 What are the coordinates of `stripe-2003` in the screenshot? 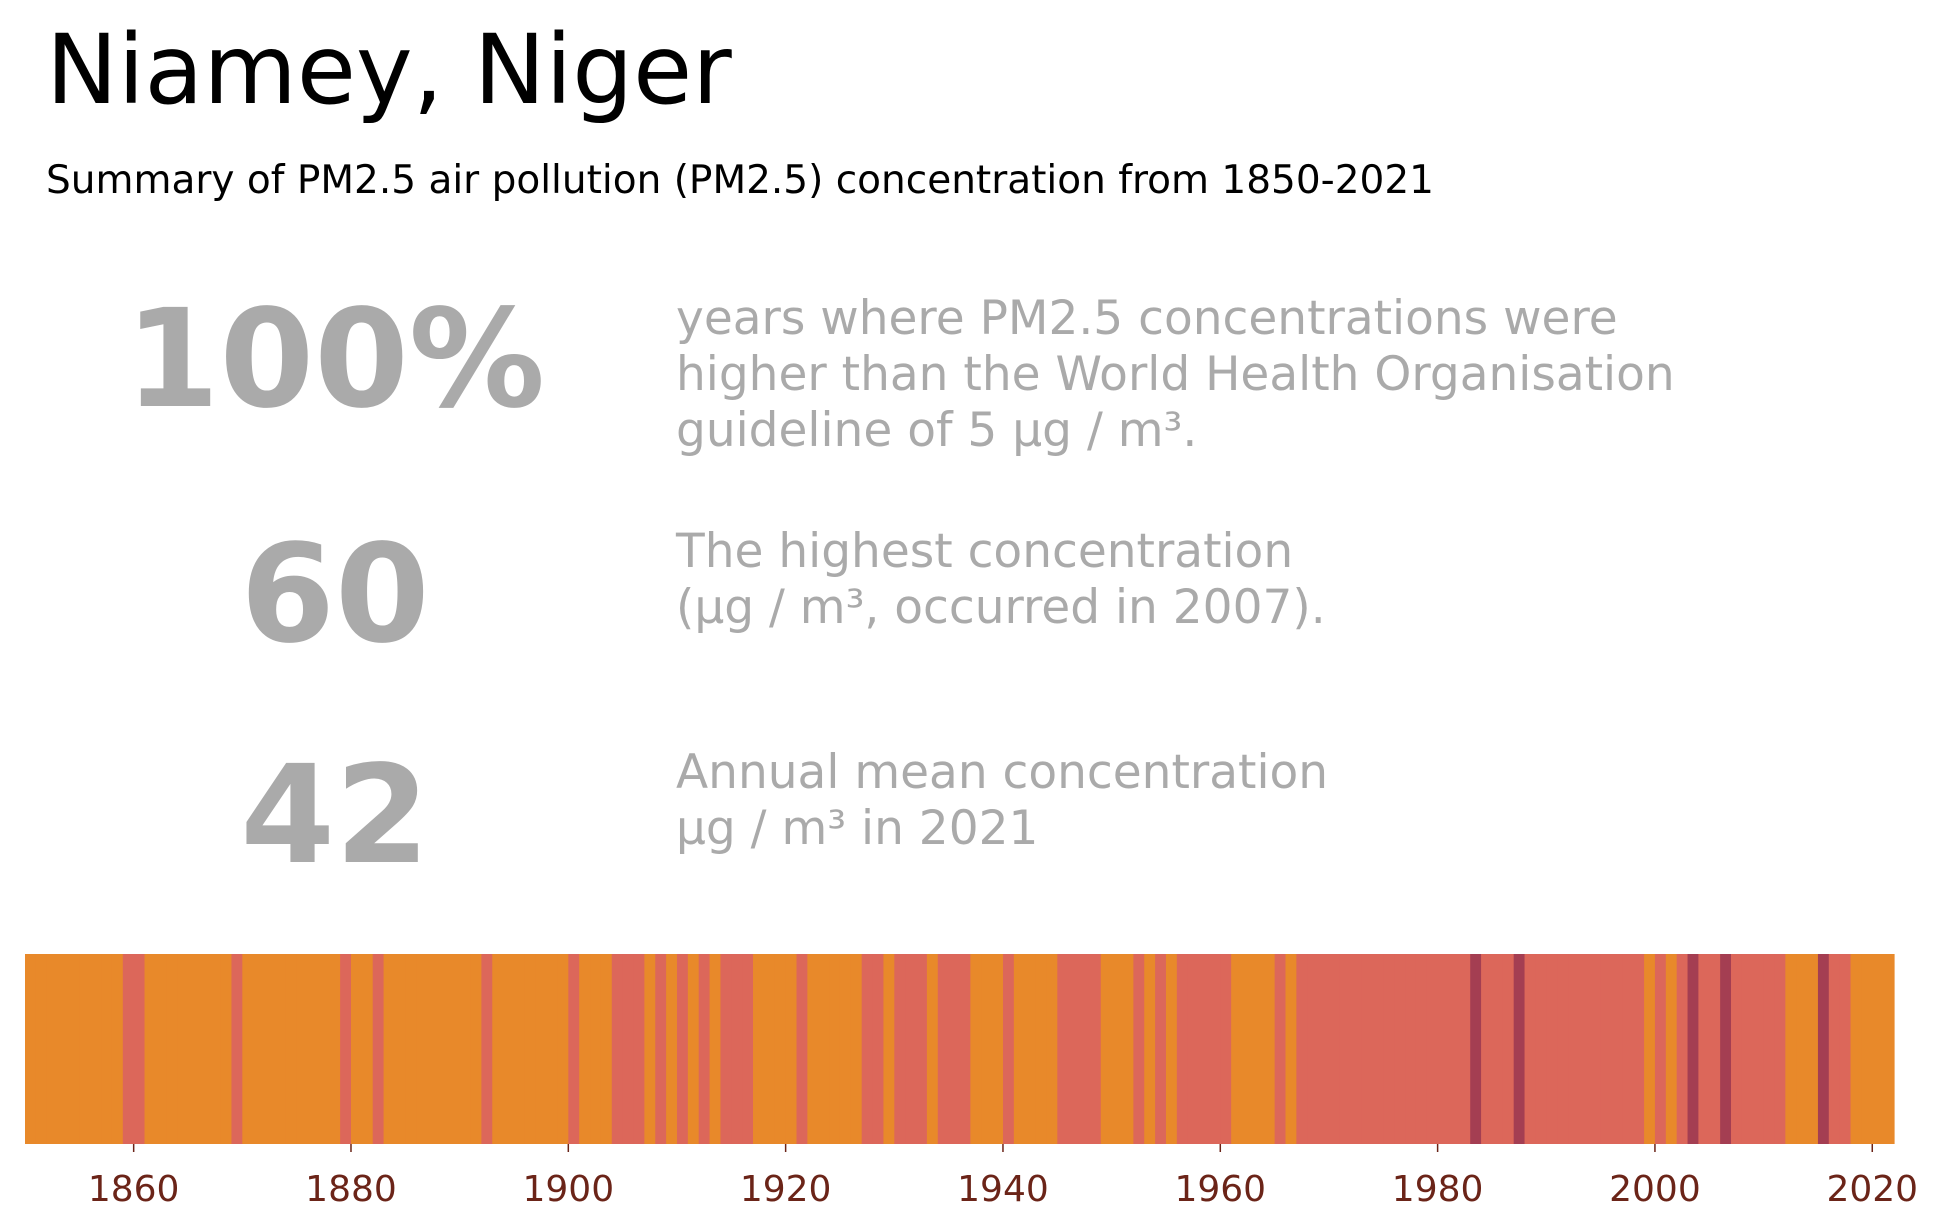 It's located at (1693, 1049).